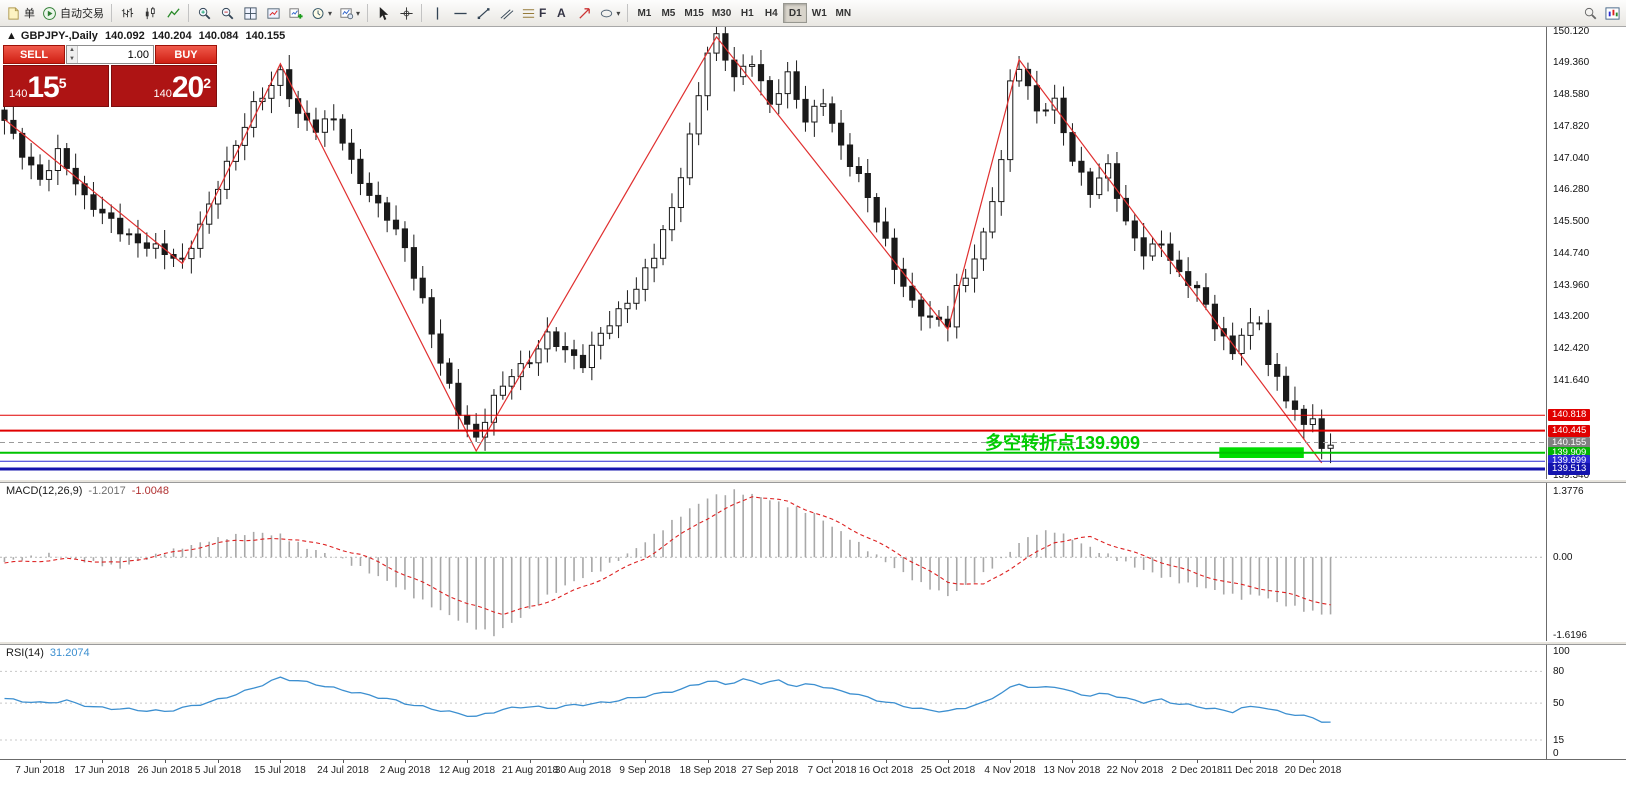  Describe the element at coordinates (56, 86) in the screenshot. I see `sell-price-display: 140 15 5` at that location.